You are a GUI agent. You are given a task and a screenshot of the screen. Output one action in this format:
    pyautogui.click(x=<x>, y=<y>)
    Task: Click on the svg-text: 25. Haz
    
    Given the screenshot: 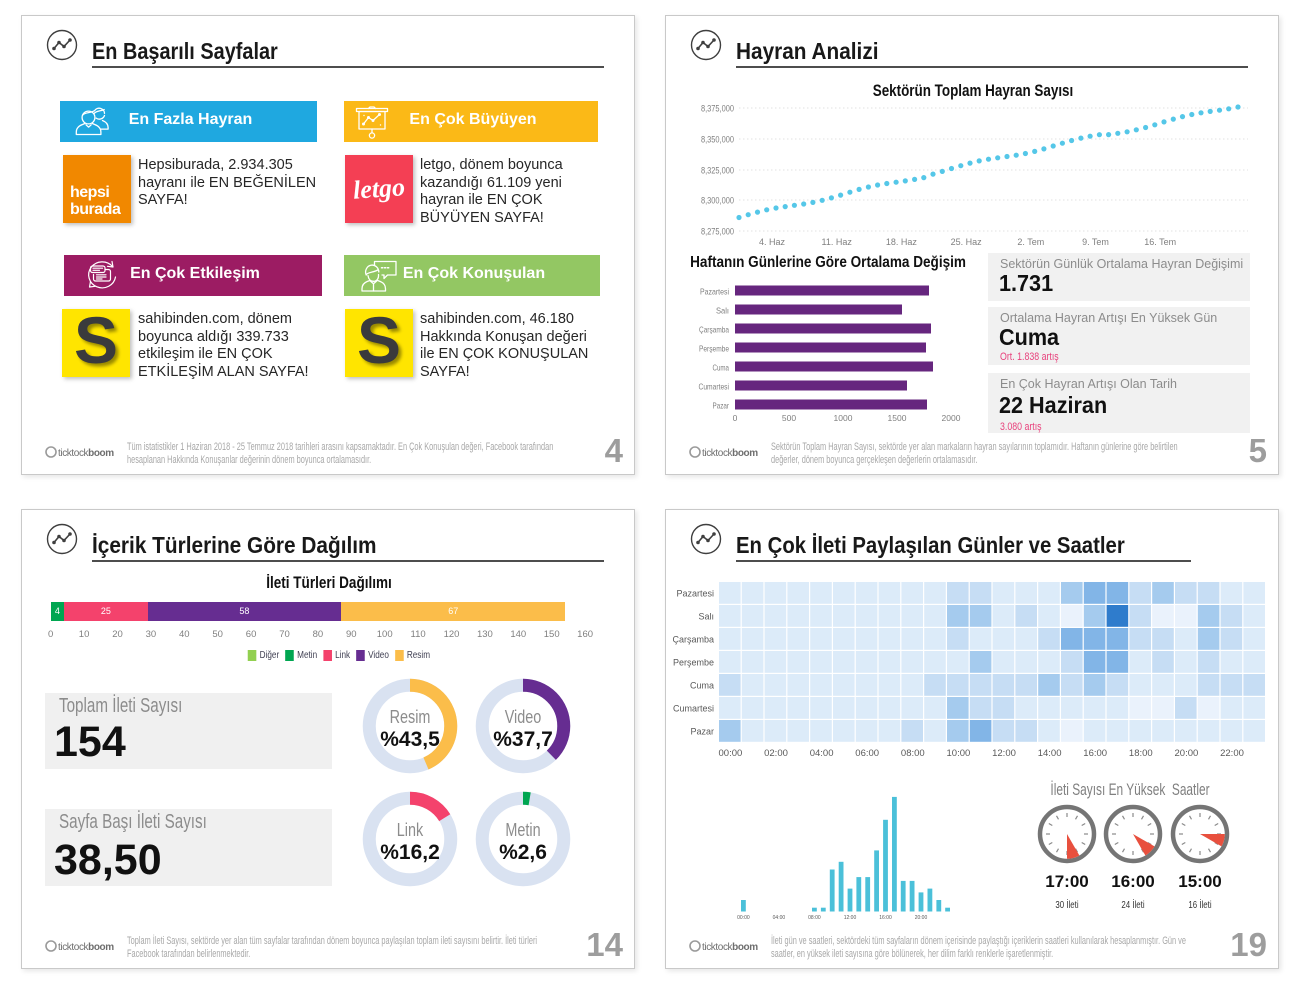 What is the action you would take?
    pyautogui.click(x=967, y=242)
    